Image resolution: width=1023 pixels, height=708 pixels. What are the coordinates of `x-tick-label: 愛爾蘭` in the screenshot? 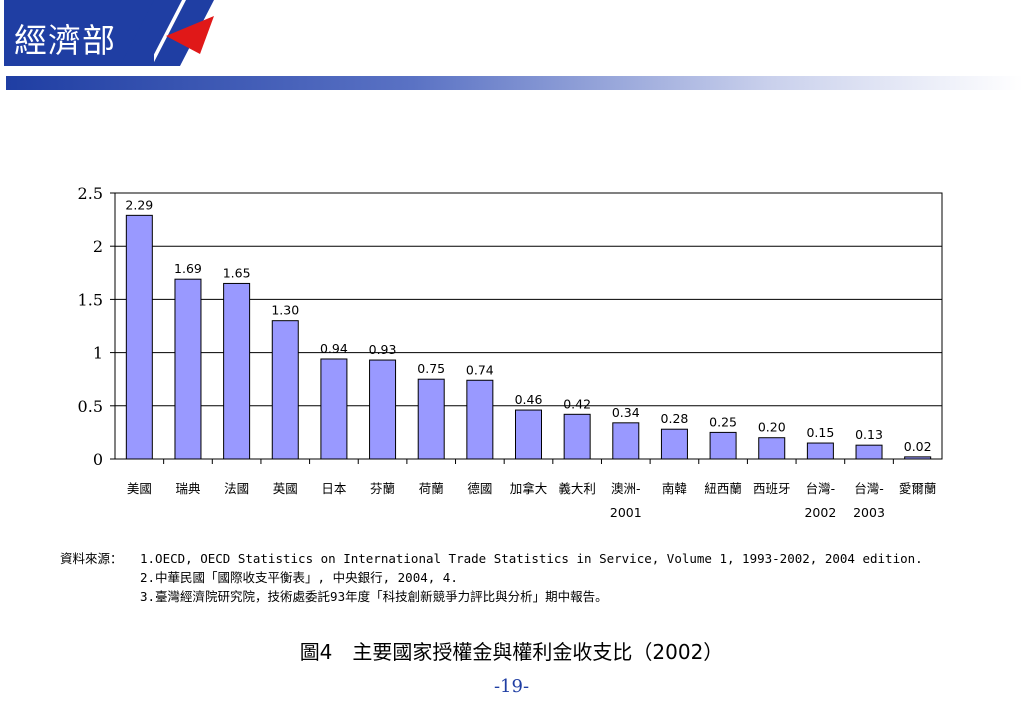 It's located at (918, 488).